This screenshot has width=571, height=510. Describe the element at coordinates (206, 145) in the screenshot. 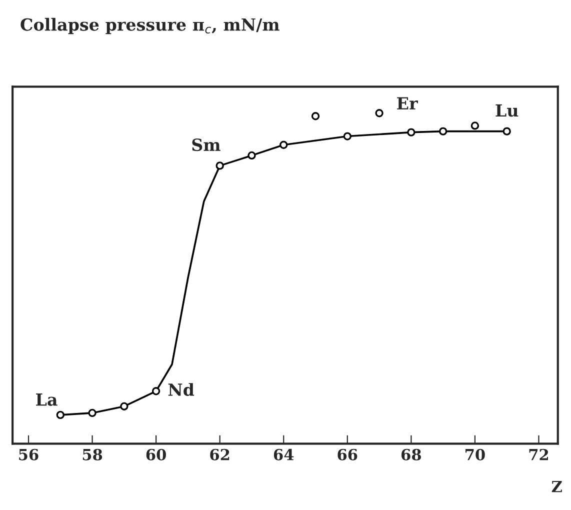

I see `annotation: Sm` at that location.